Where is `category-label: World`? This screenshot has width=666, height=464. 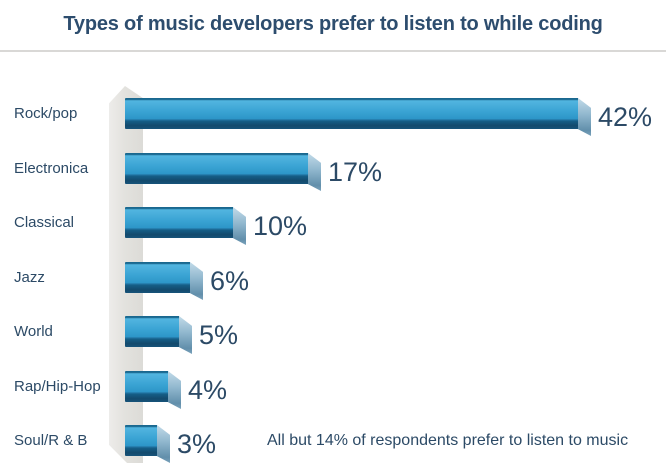
category-label: World is located at coordinates (33, 331).